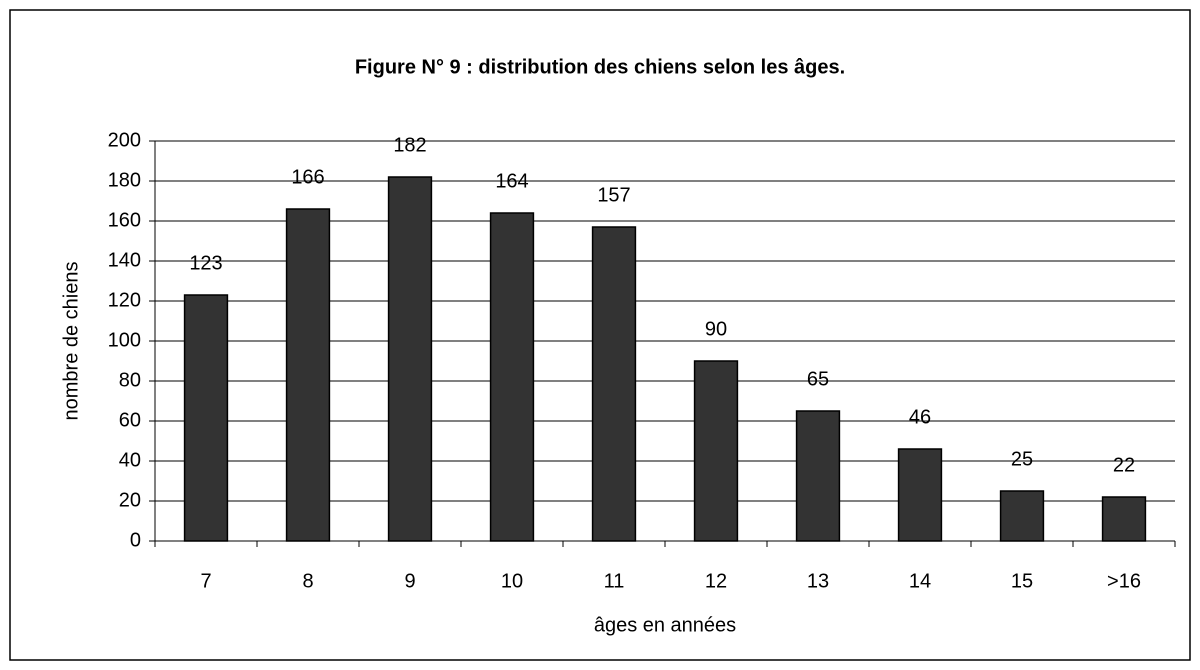 The width and height of the screenshot is (1200, 670). Describe the element at coordinates (613, 195) in the screenshot. I see `data-label: 157` at that location.